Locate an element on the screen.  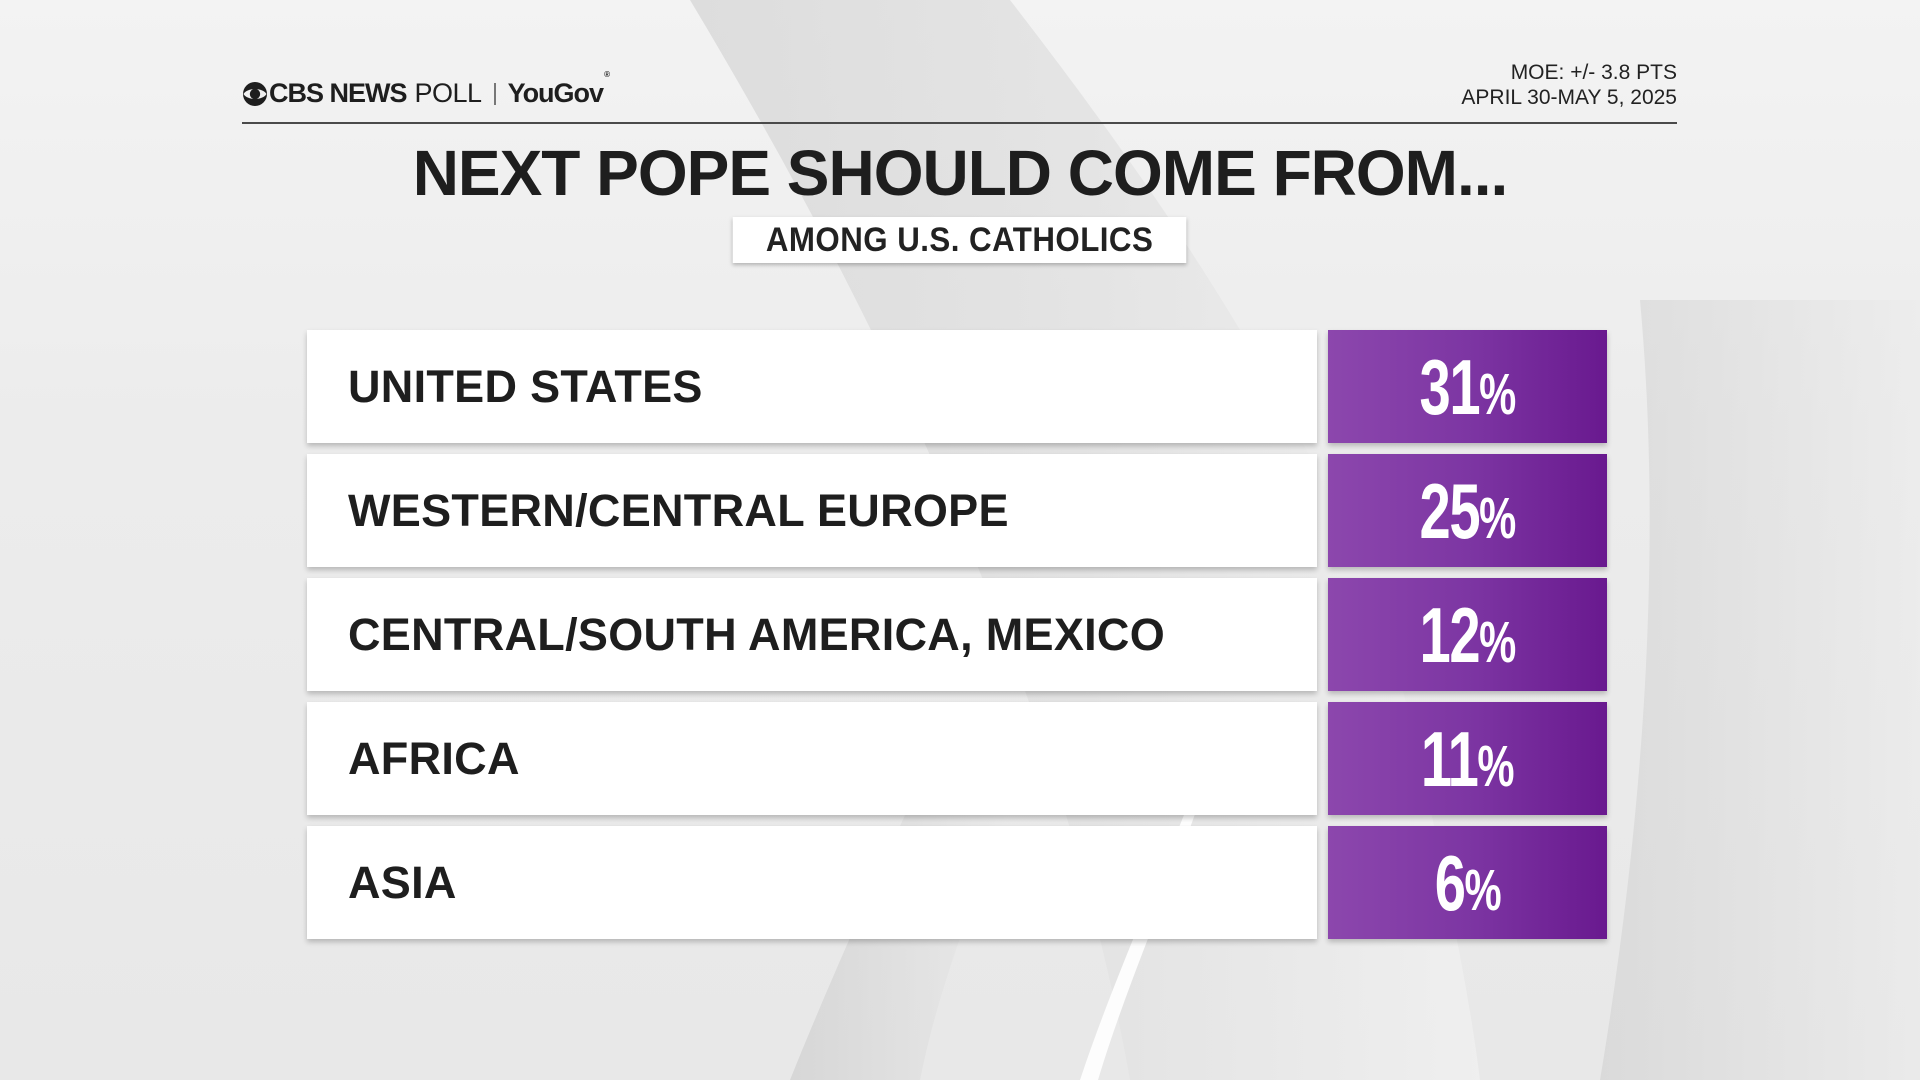
row-label-box: ASIA is located at coordinates (812, 882).